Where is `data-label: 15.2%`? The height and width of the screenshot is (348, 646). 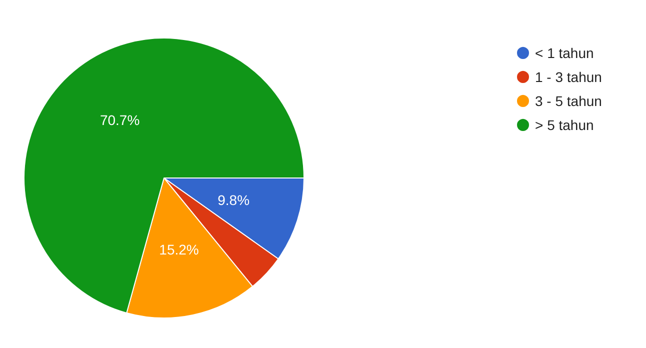
data-label: 15.2% is located at coordinates (179, 249).